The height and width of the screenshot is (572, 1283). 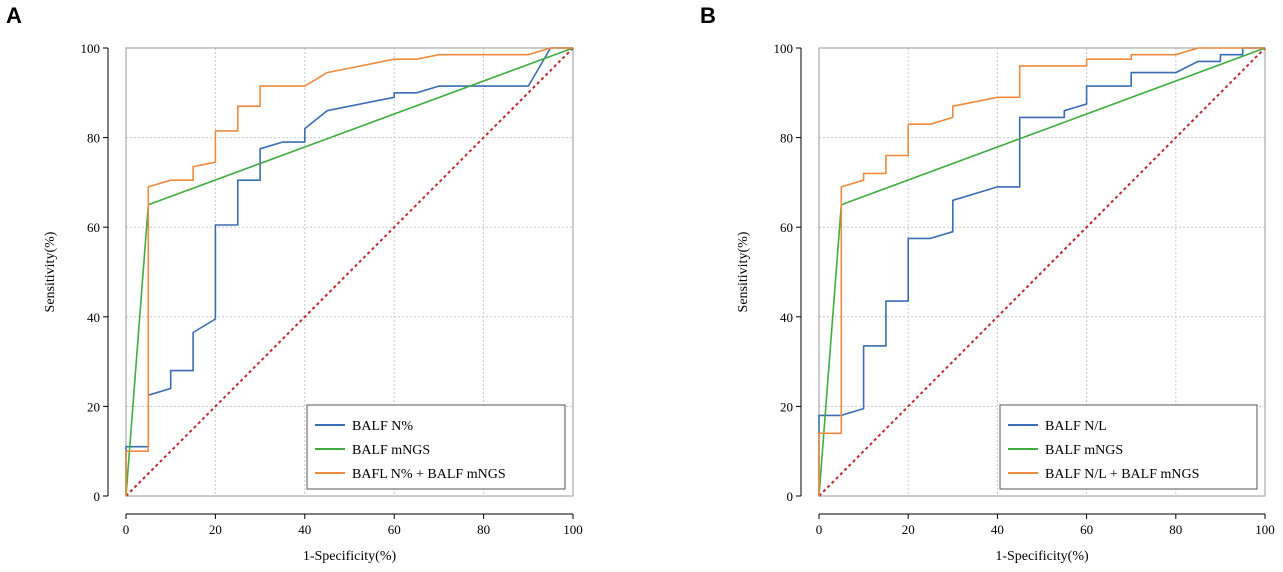 I want to click on legend-box-b, so click(x=1128, y=447).